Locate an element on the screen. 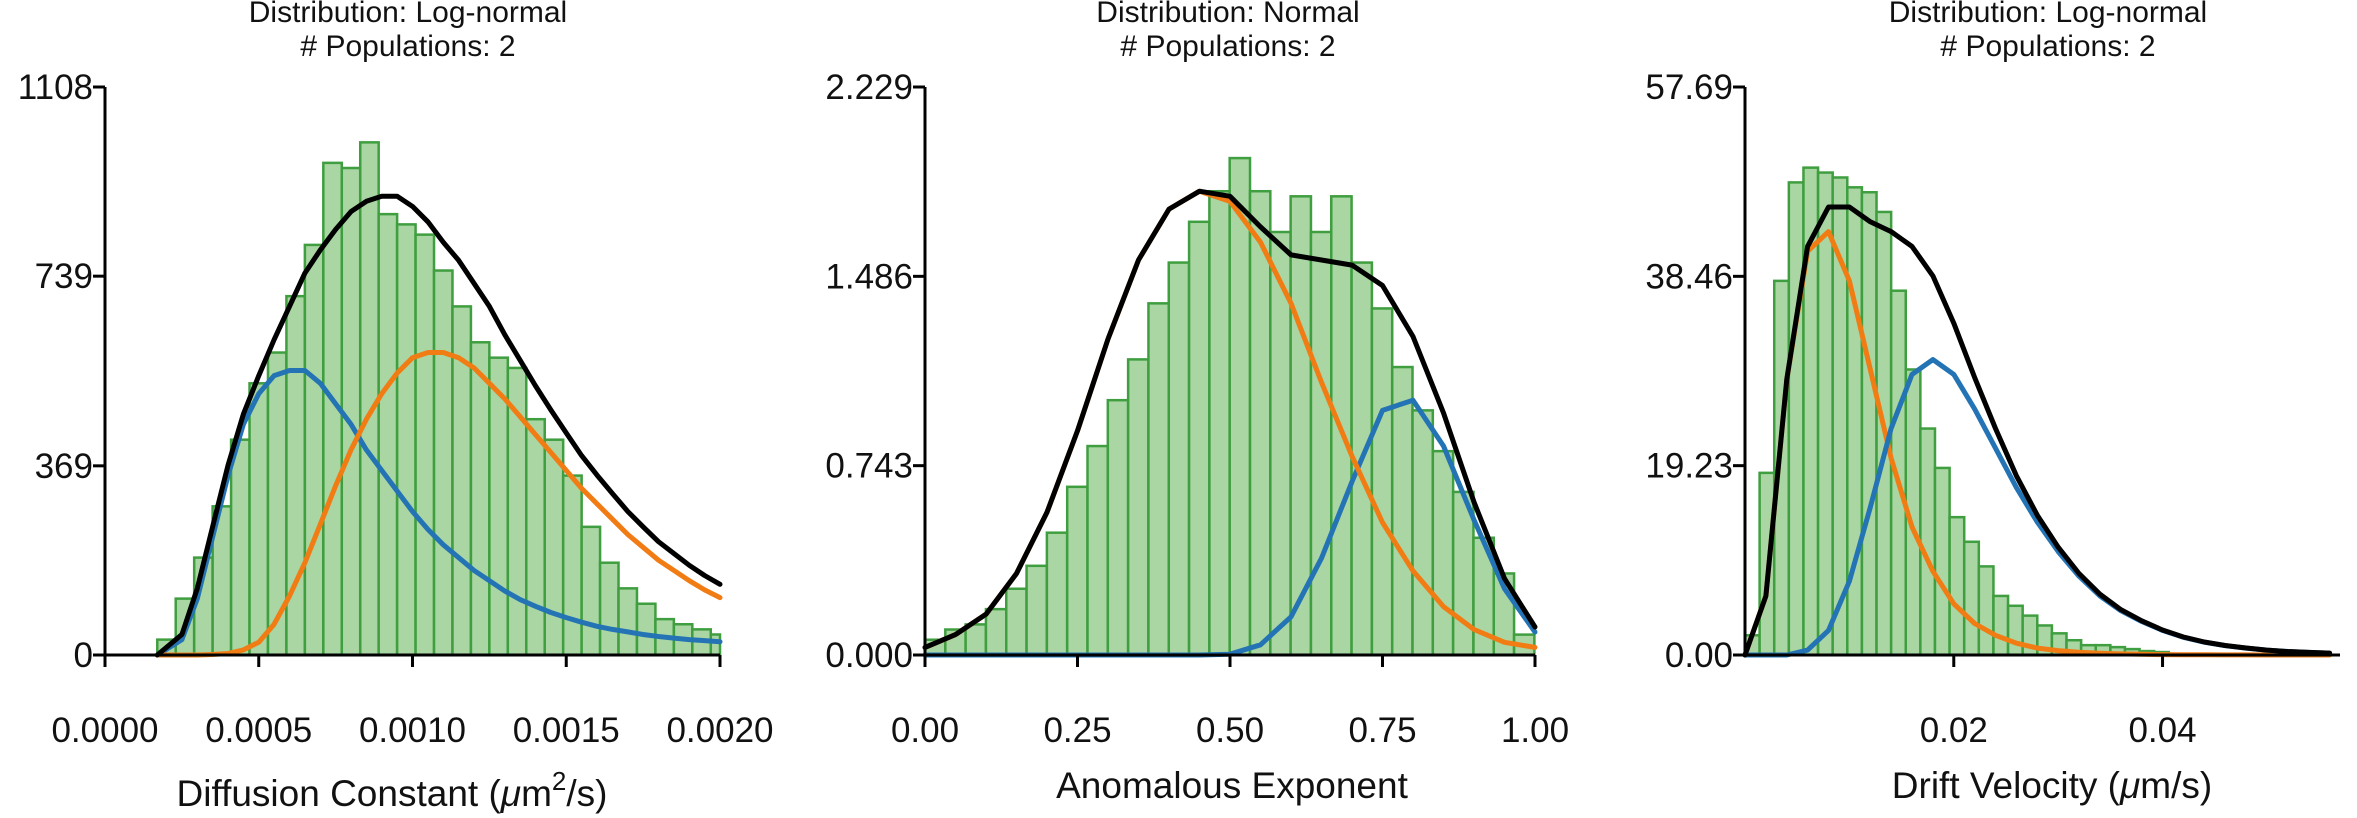 The width and height of the screenshot is (2357, 818). y-tick-label: 57.69 is located at coordinates (1689, 87).